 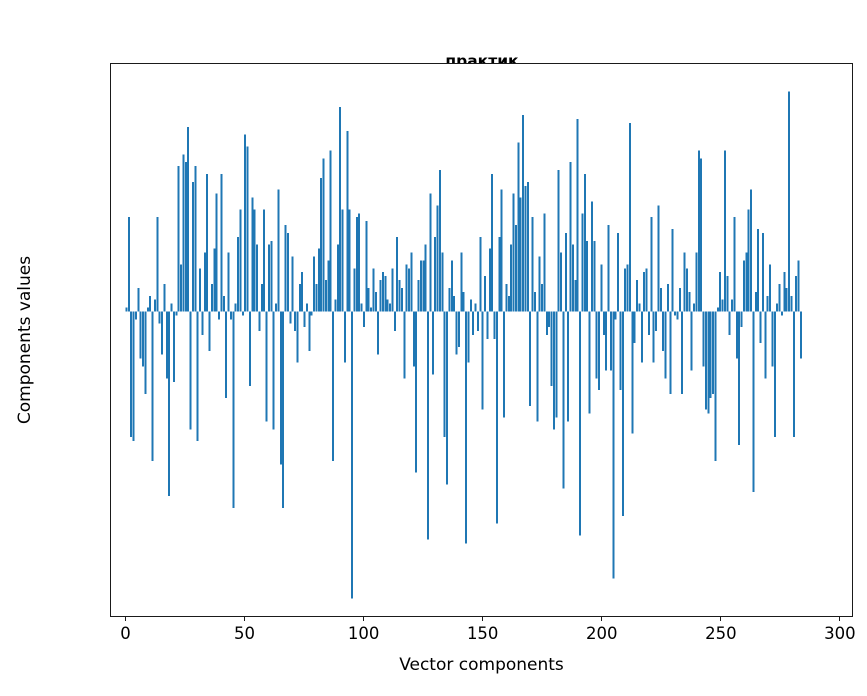 I want to click on x-tick-label: 250, so click(x=721, y=633).